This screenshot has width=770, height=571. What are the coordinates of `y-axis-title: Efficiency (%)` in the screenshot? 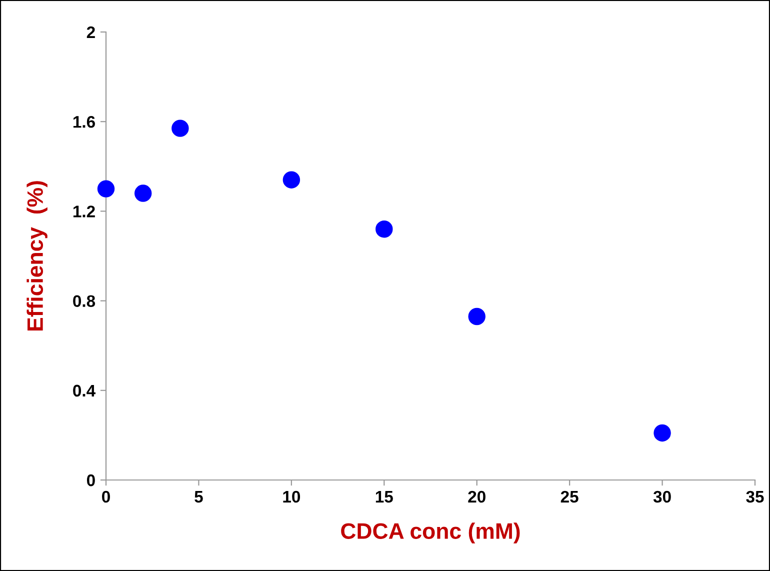 It's located at (37, 255).